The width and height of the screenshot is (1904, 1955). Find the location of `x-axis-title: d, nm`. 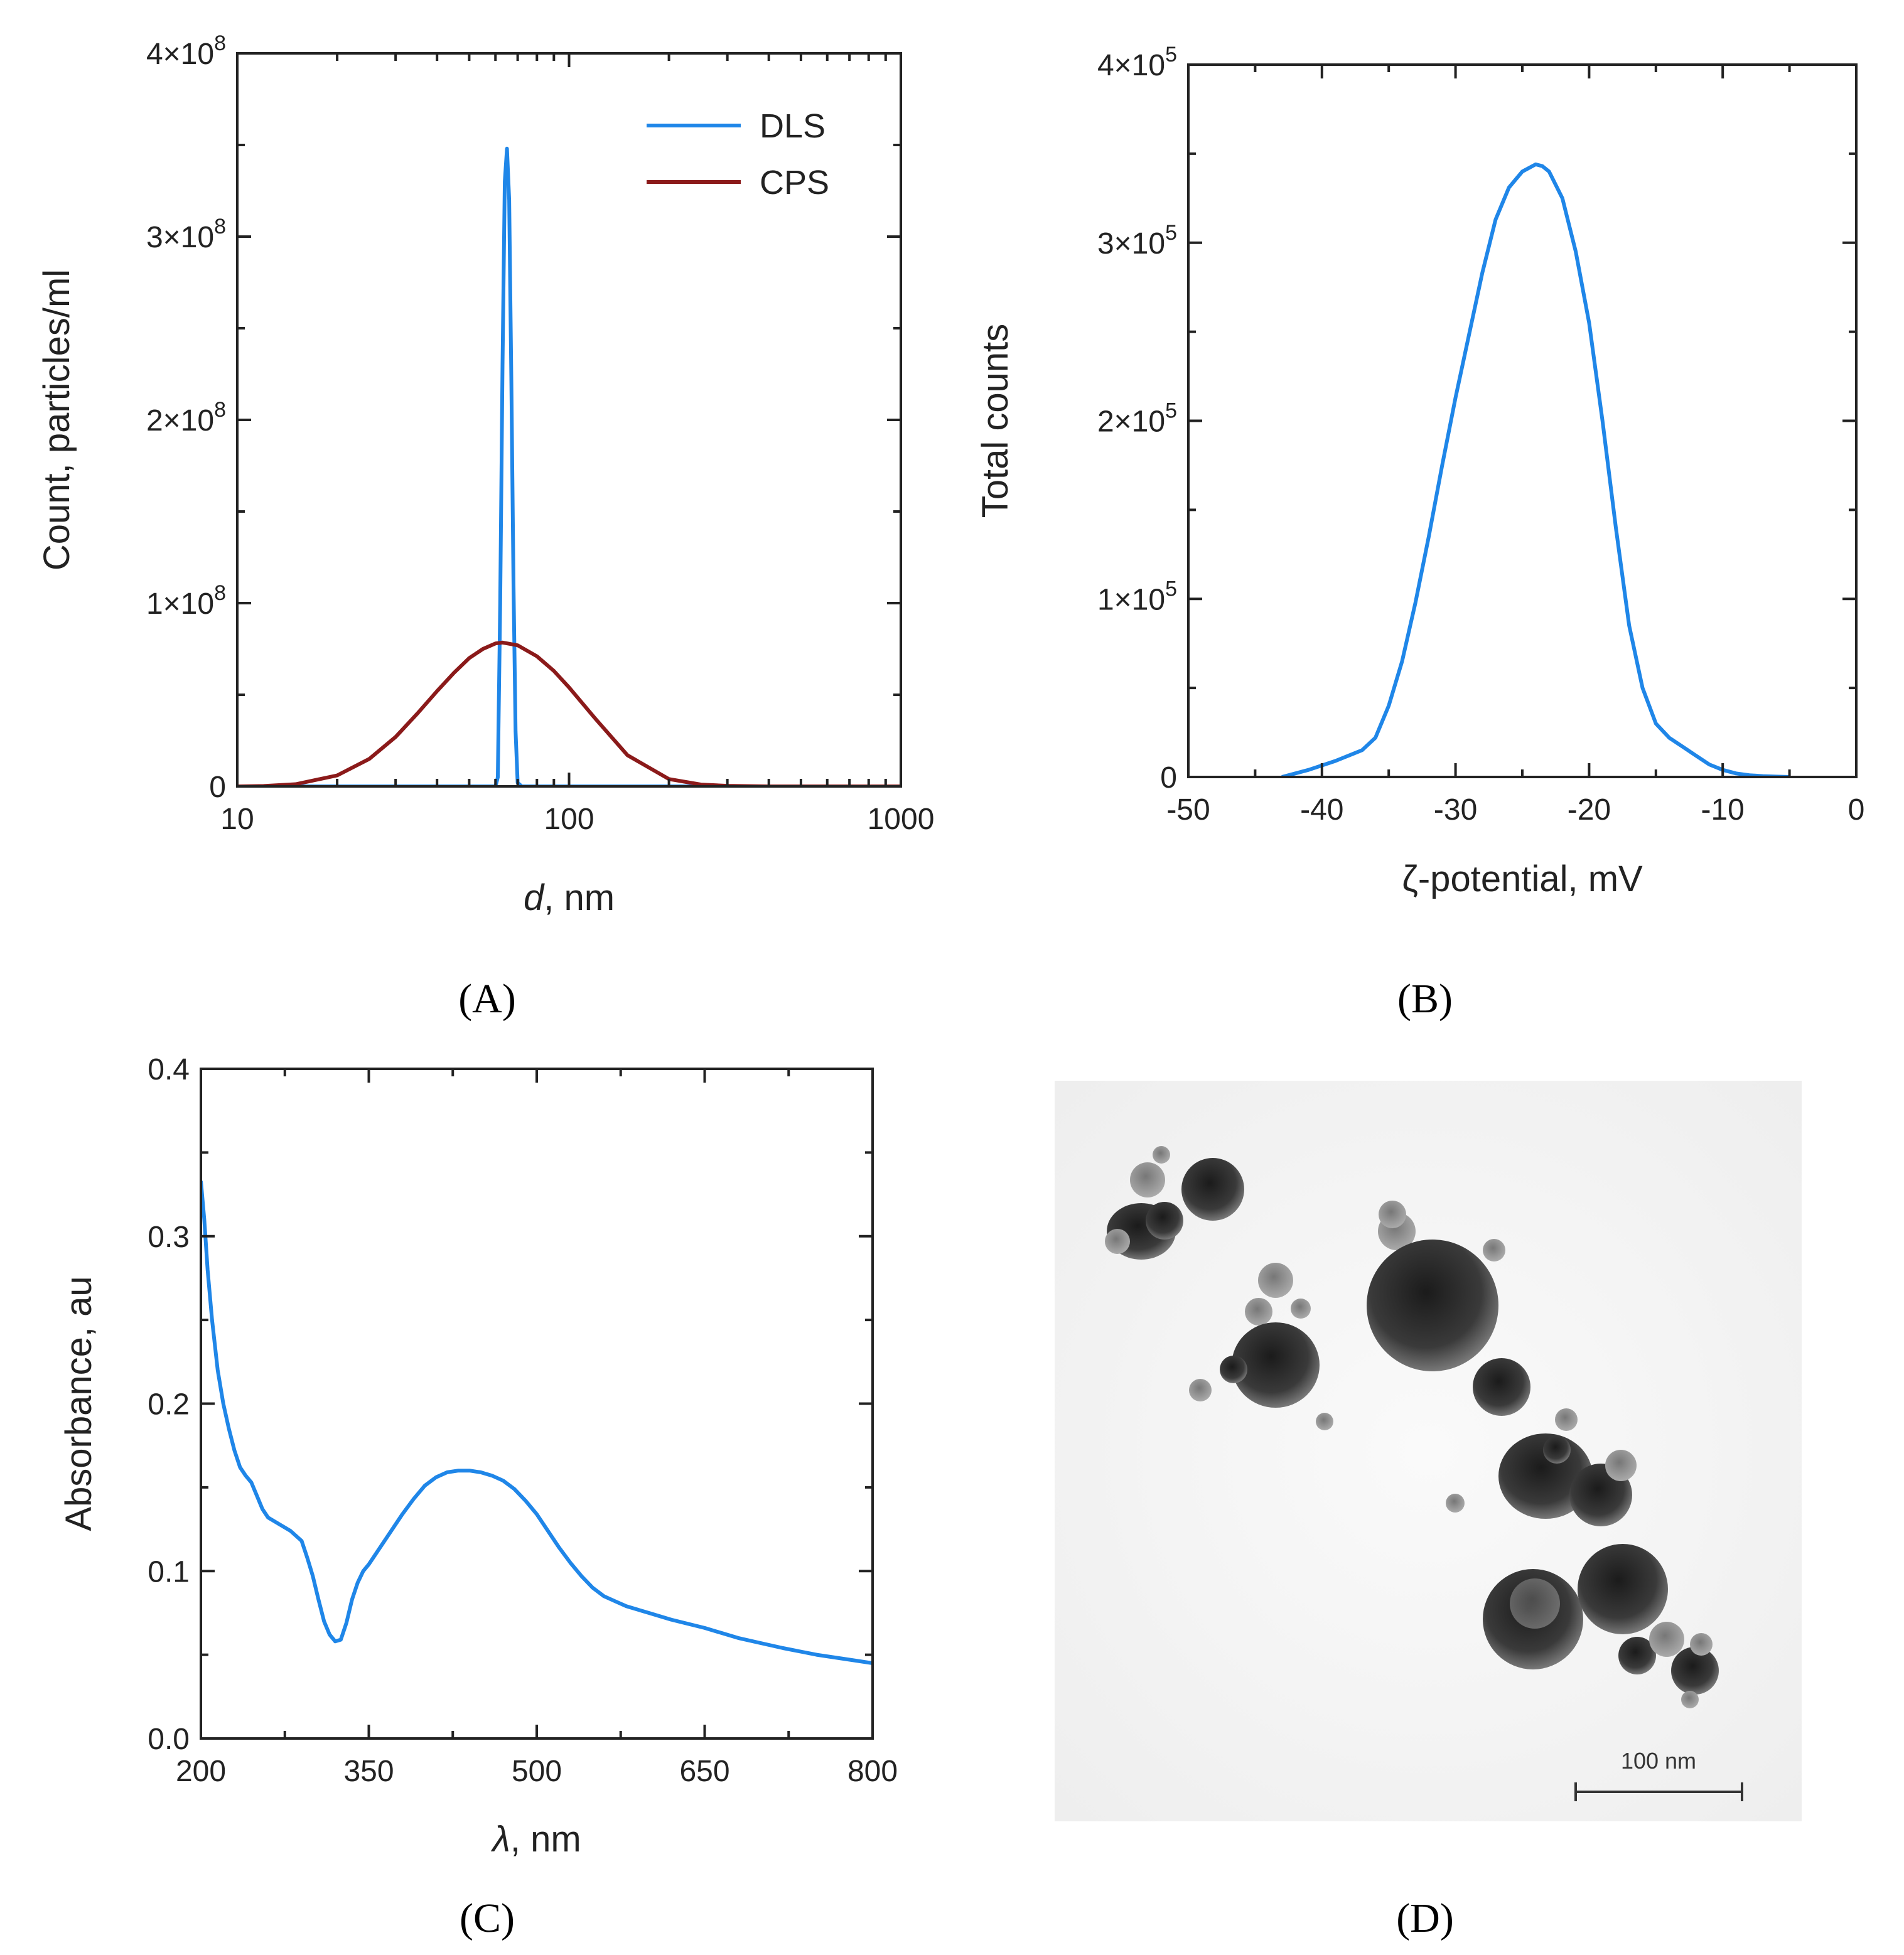

x-axis-title: d, nm is located at coordinates (569, 897).